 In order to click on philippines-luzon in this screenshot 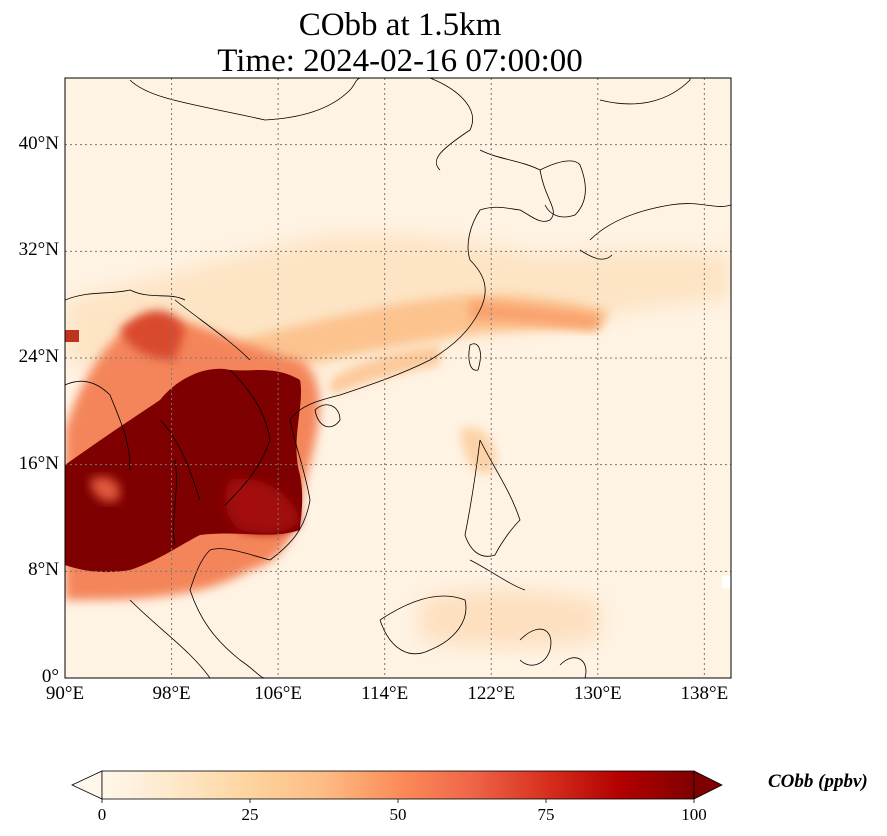, I will do `click(492, 498)`.